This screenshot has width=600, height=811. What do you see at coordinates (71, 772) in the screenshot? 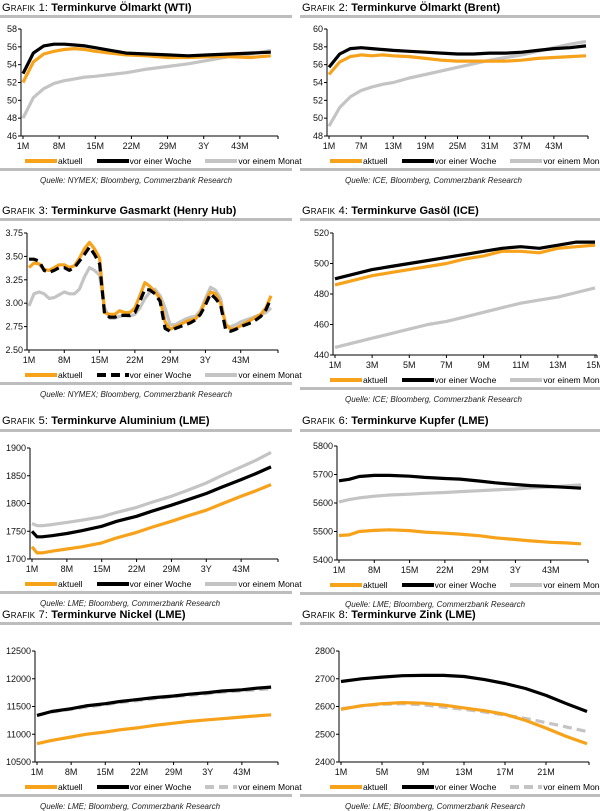
I see `x-tick-label: 8M` at bounding box center [71, 772].